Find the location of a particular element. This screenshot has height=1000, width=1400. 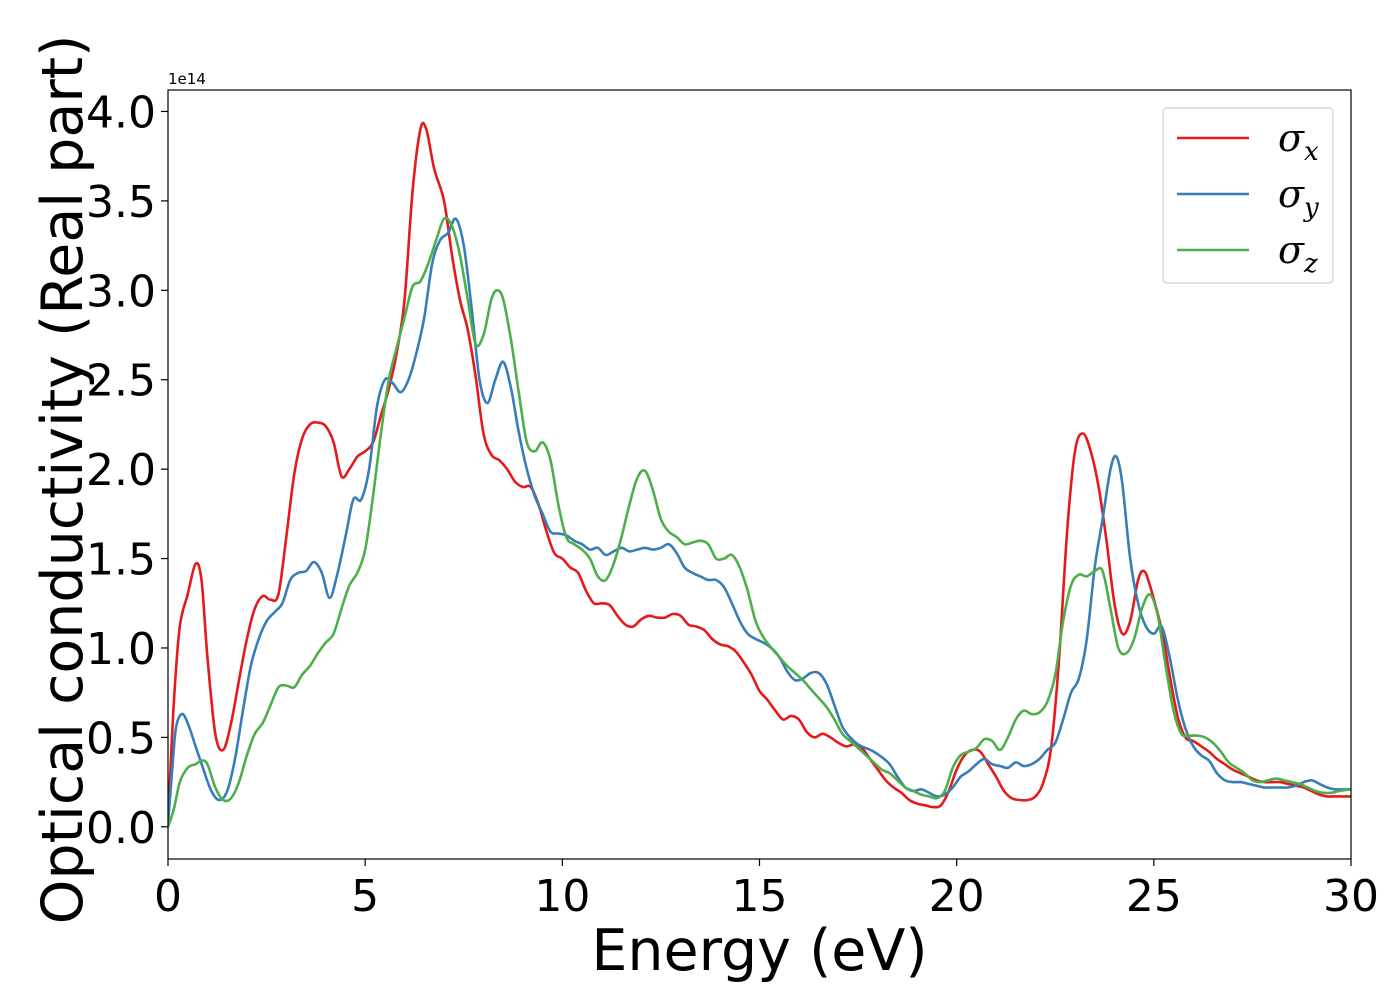

x-tick-label: 15 is located at coordinates (760, 896).